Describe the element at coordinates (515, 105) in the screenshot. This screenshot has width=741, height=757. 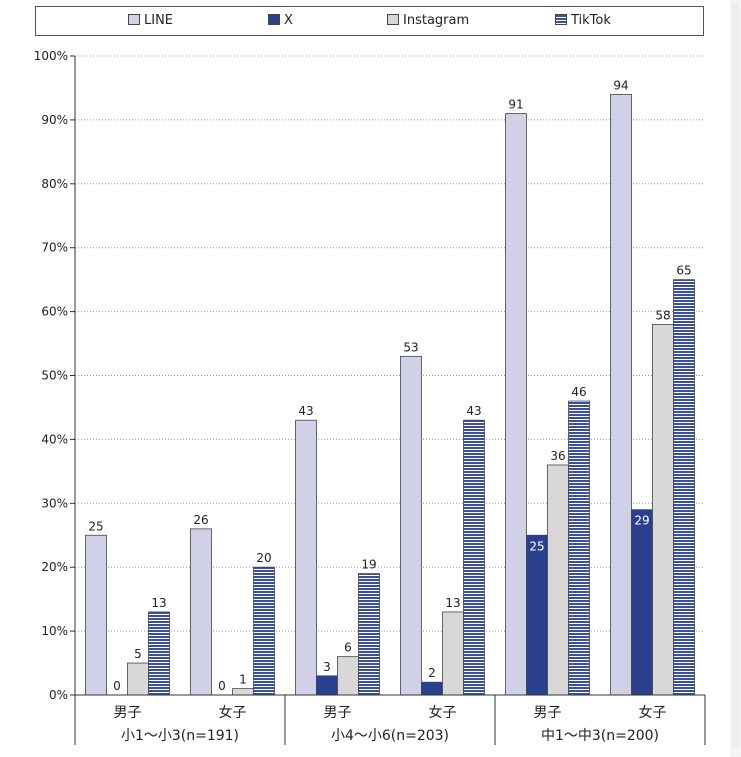
I see `data-label-line-4: 91` at that location.